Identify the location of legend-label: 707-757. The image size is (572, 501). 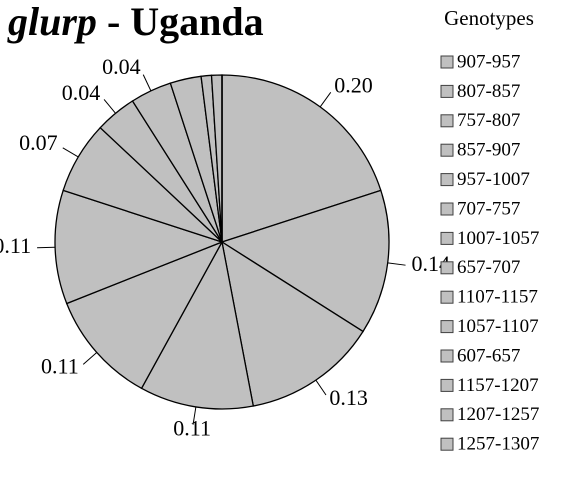
(488, 208).